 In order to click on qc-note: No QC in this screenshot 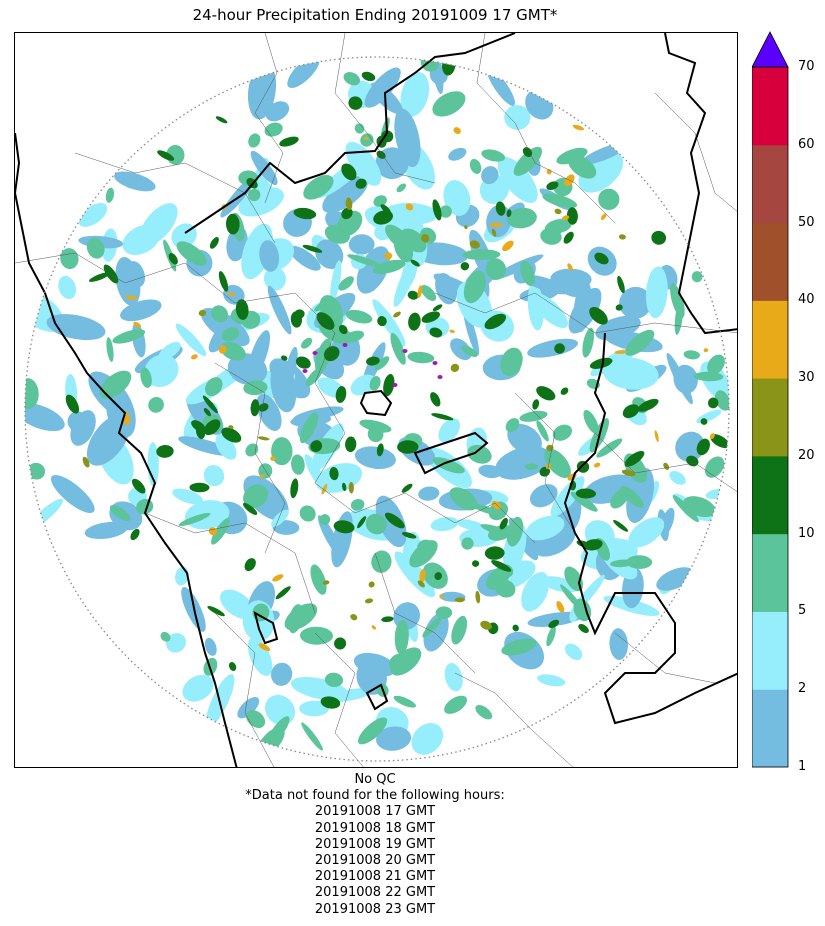, I will do `click(375, 779)`.